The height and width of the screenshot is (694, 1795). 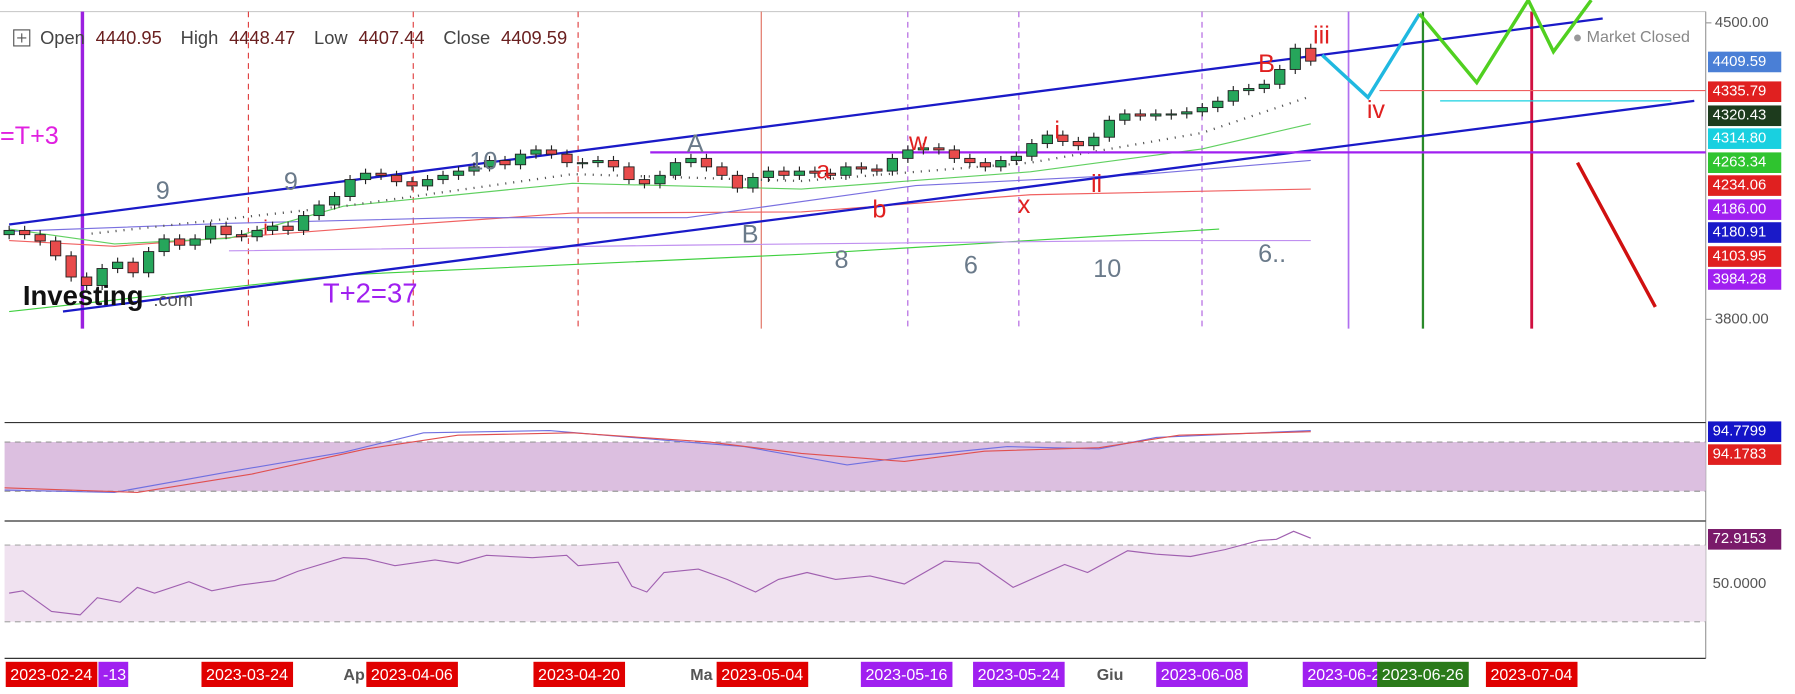 What do you see at coordinates (701, 675) in the screenshot?
I see `date-tag-label: Ma` at bounding box center [701, 675].